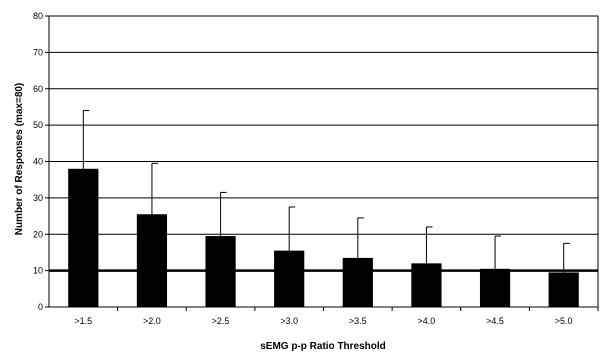  What do you see at coordinates (38, 198) in the screenshot?
I see `y-tick-label: 30` at bounding box center [38, 198].